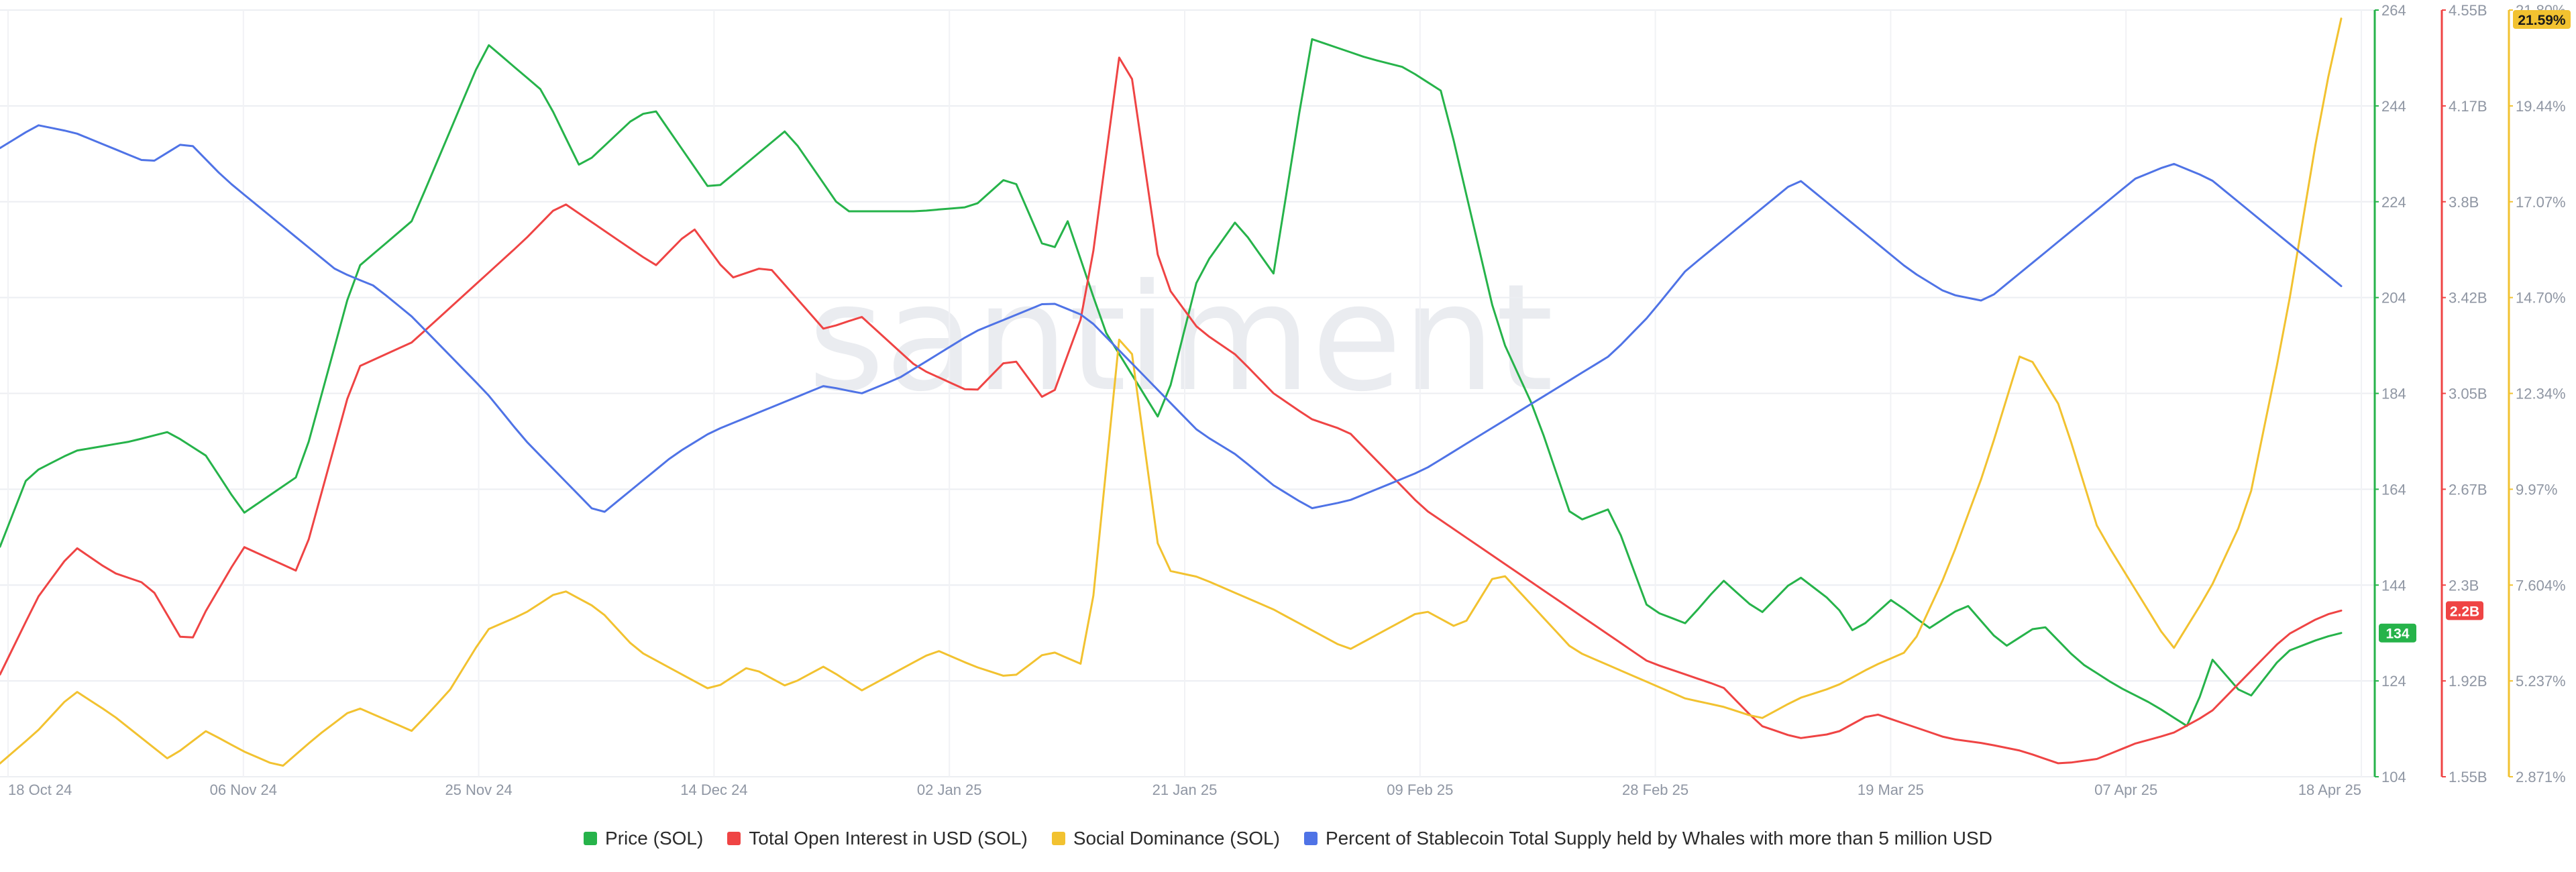 This screenshot has width=2576, height=872. What do you see at coordinates (40, 790) in the screenshot?
I see `x-tick-label: 18 Oct 24` at bounding box center [40, 790].